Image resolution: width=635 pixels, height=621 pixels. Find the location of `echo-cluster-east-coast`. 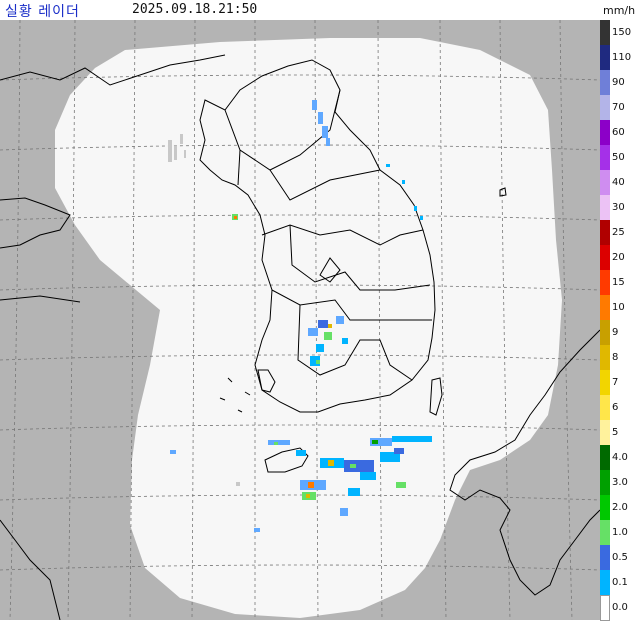

echo-cluster-east-coast is located at coordinates (404, 192).